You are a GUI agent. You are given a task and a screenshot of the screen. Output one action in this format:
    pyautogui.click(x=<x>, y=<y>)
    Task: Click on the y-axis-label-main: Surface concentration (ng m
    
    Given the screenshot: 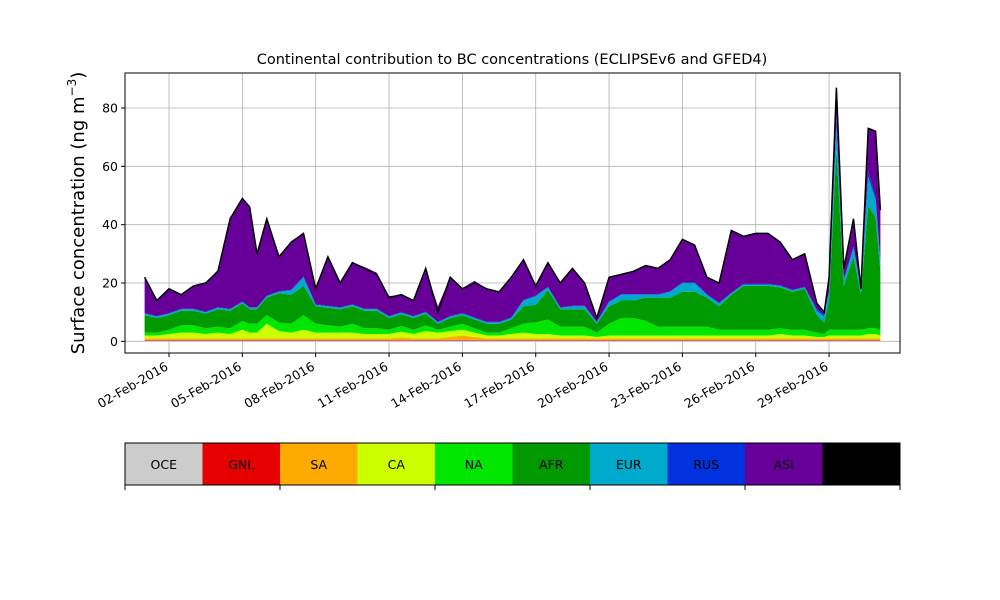 What is the action you would take?
    pyautogui.click(x=78, y=225)
    